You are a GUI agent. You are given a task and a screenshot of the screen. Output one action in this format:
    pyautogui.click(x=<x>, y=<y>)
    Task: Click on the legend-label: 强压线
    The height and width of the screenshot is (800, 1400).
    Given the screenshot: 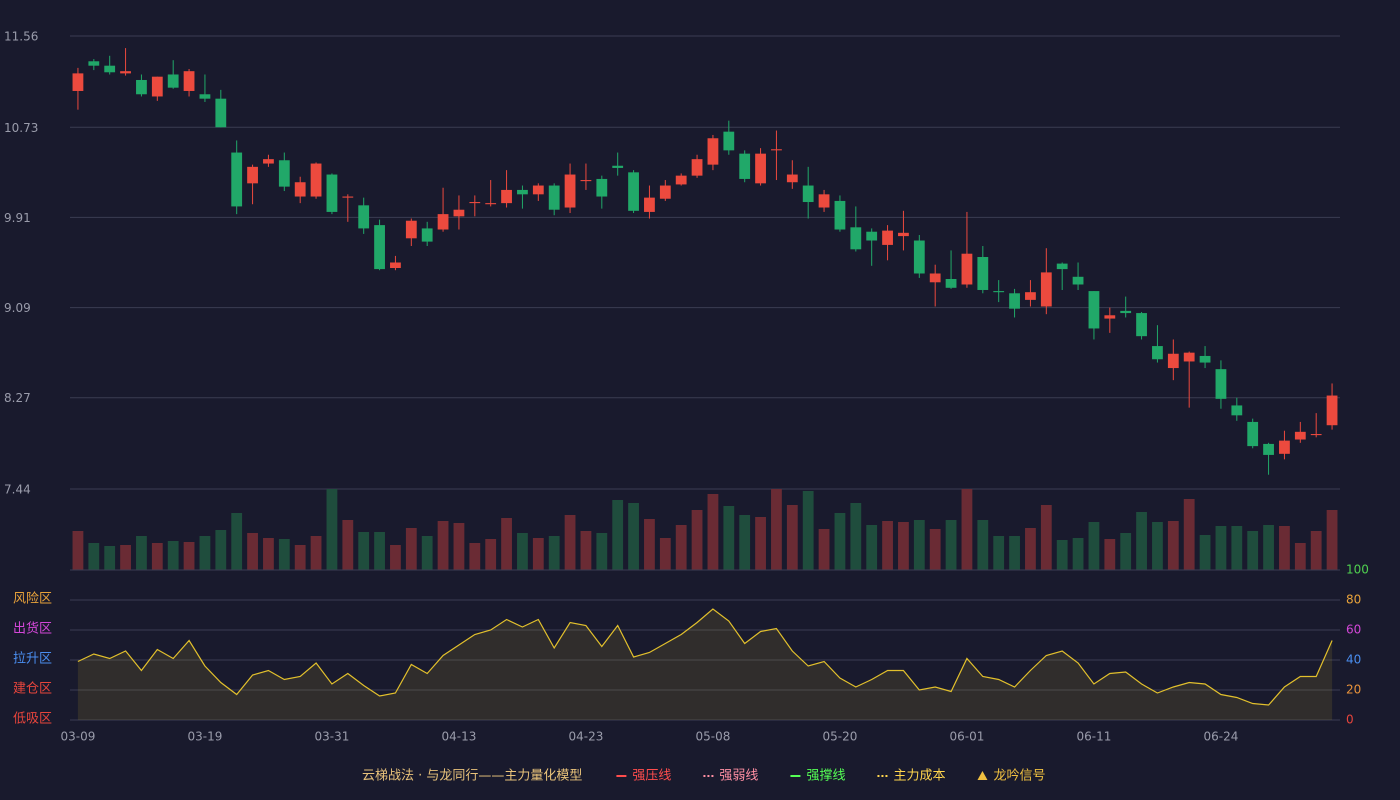 What is the action you would take?
    pyautogui.click(x=651, y=776)
    